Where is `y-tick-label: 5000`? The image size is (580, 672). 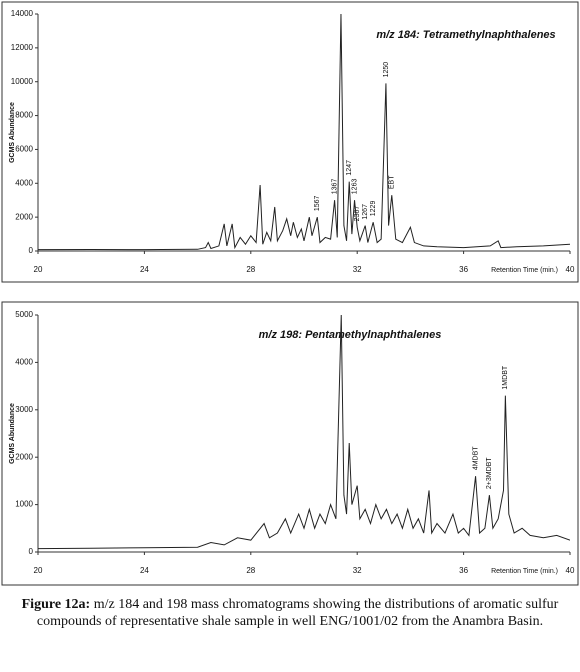
y-tick-label: 5000 is located at coordinates (24, 314).